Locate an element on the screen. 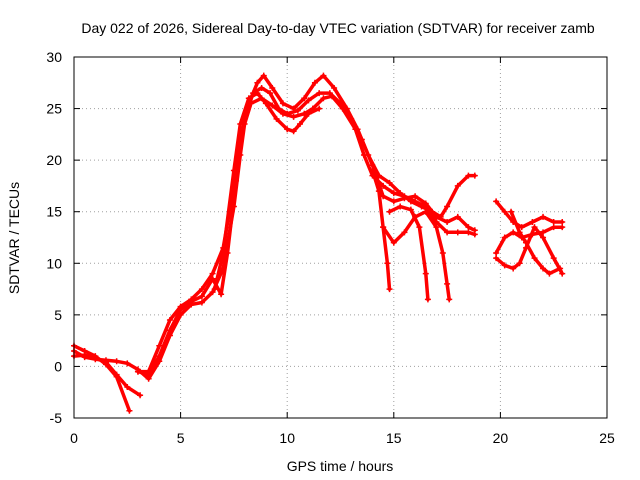  y-tick-labels: -5 0 5 10 15 20 25 30 is located at coordinates (54, 237).